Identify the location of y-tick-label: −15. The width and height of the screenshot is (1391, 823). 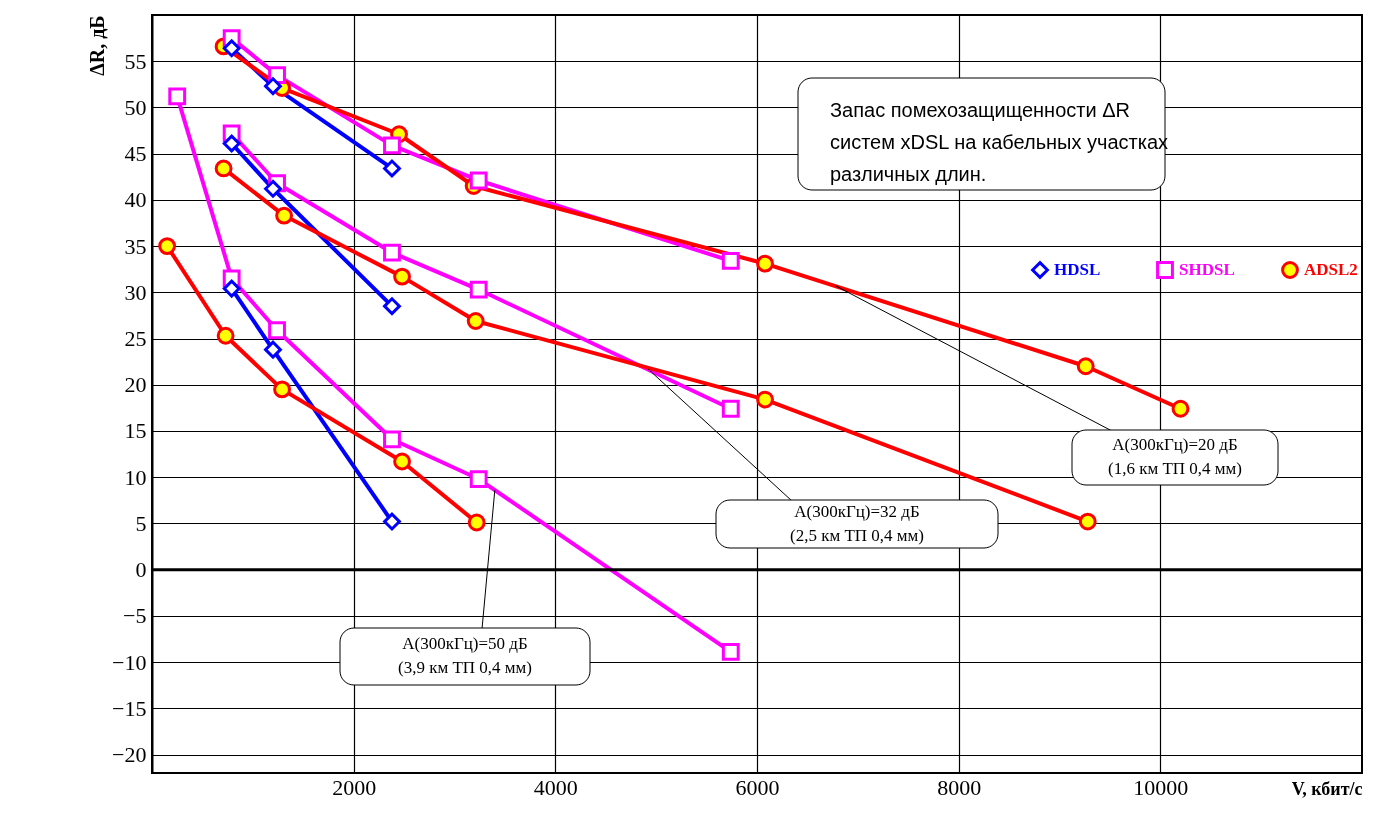
(129, 708).